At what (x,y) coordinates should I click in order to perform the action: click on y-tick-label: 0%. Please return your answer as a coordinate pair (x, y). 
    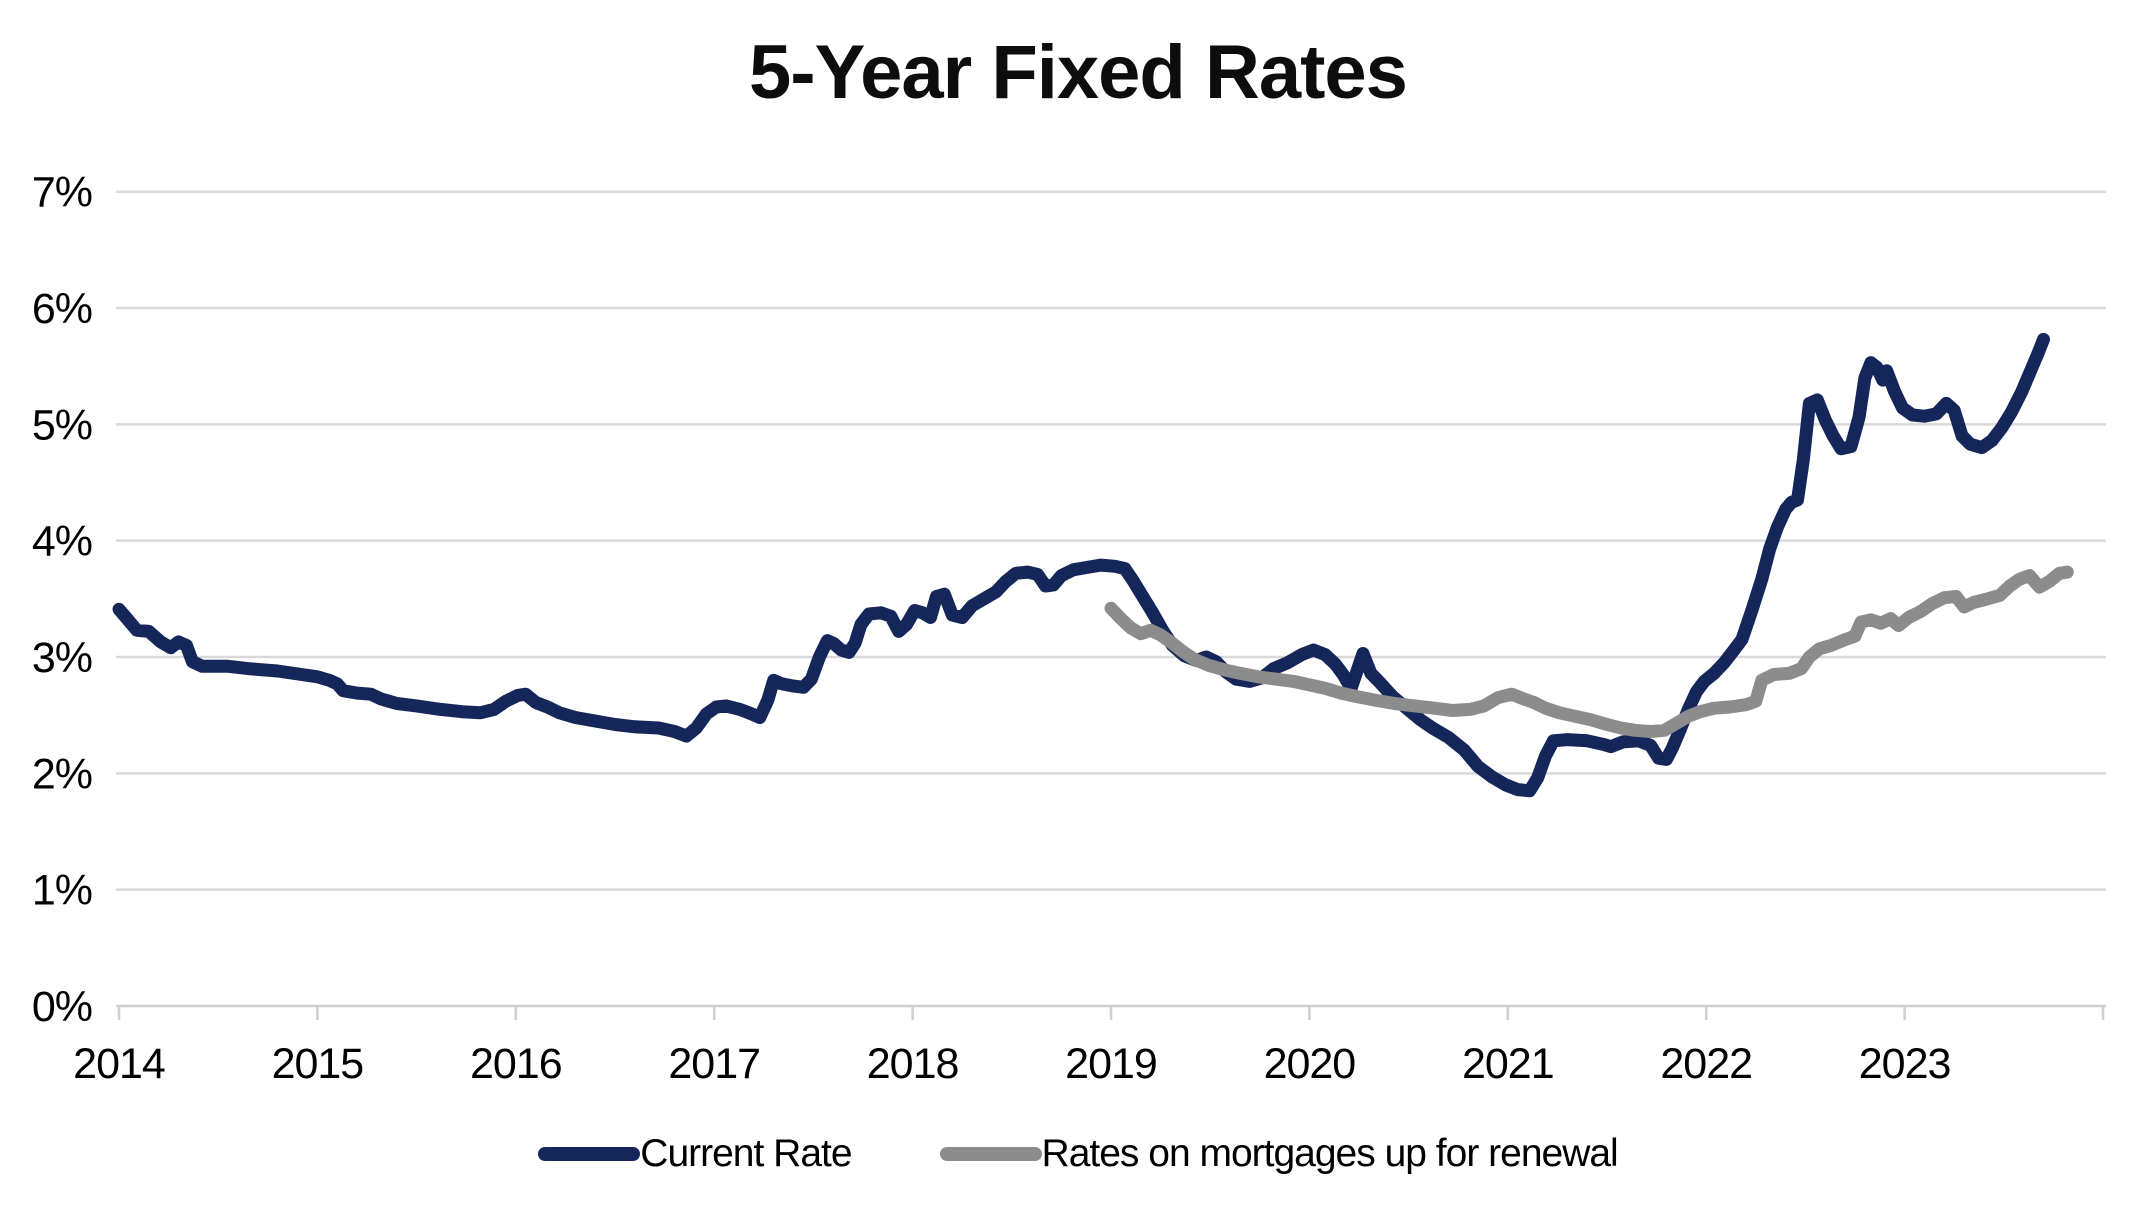
    Looking at the image, I should click on (62, 1007).